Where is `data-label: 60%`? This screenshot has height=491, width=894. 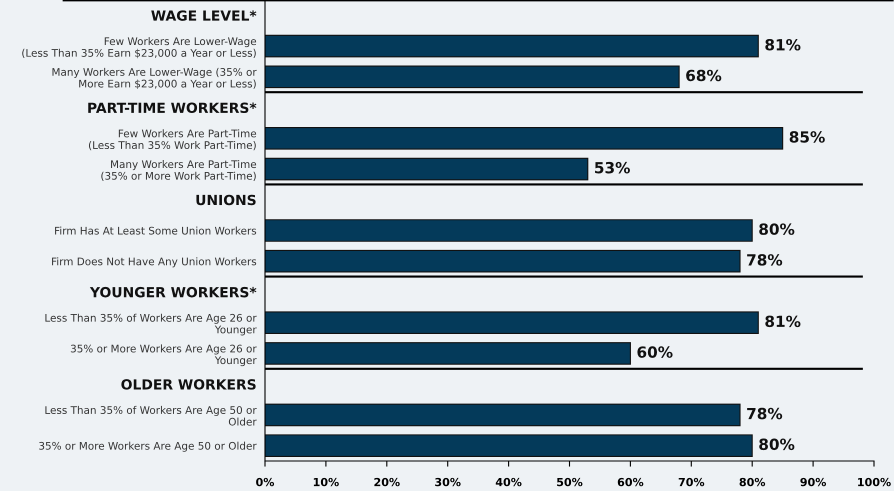 data-label: 60% is located at coordinates (655, 352).